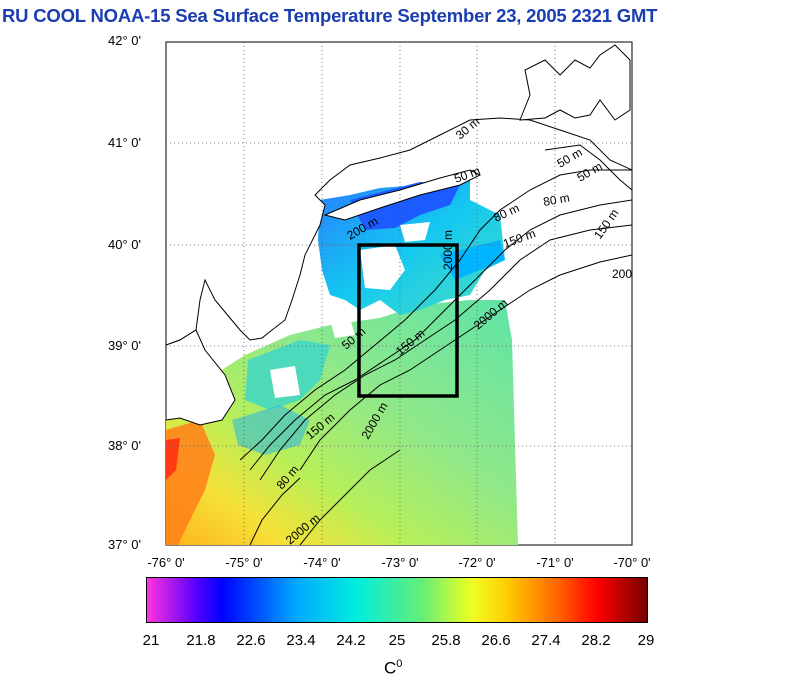 This screenshot has width=800, height=680. I want to click on latitude-label: 40° 0', so click(124, 244).